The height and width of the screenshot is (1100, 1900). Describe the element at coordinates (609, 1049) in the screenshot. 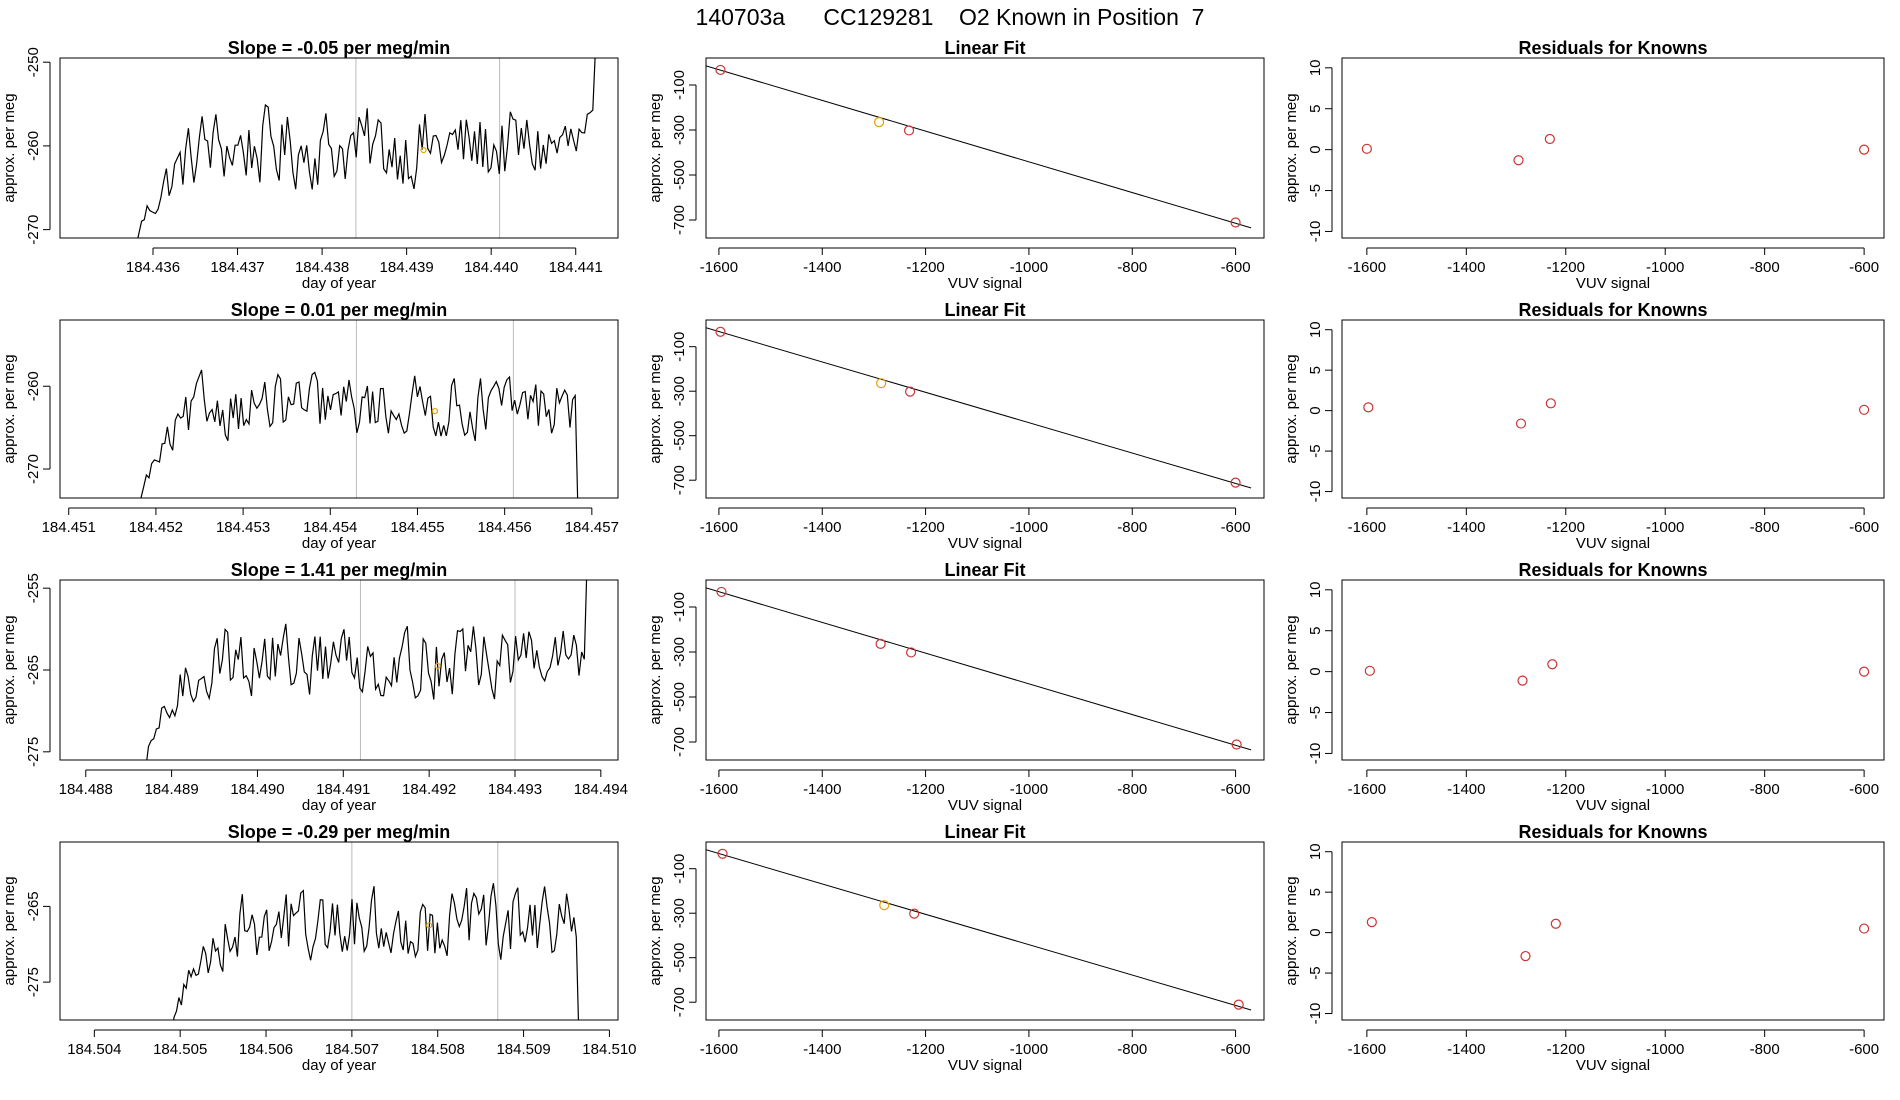

I see `x-tick-label: 184.510` at that location.